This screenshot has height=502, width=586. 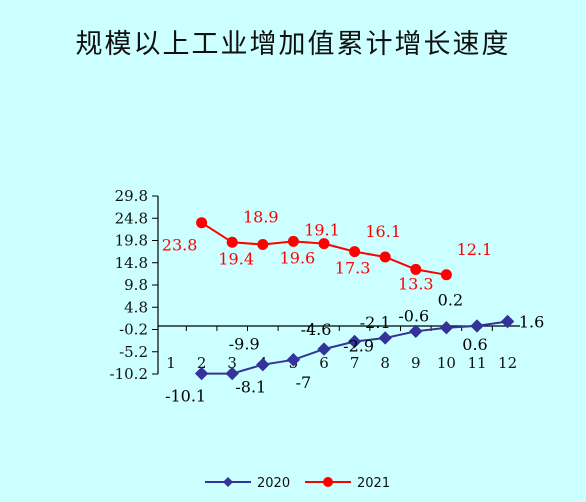 I want to click on data-label-2020: 1.6, so click(x=531, y=321).